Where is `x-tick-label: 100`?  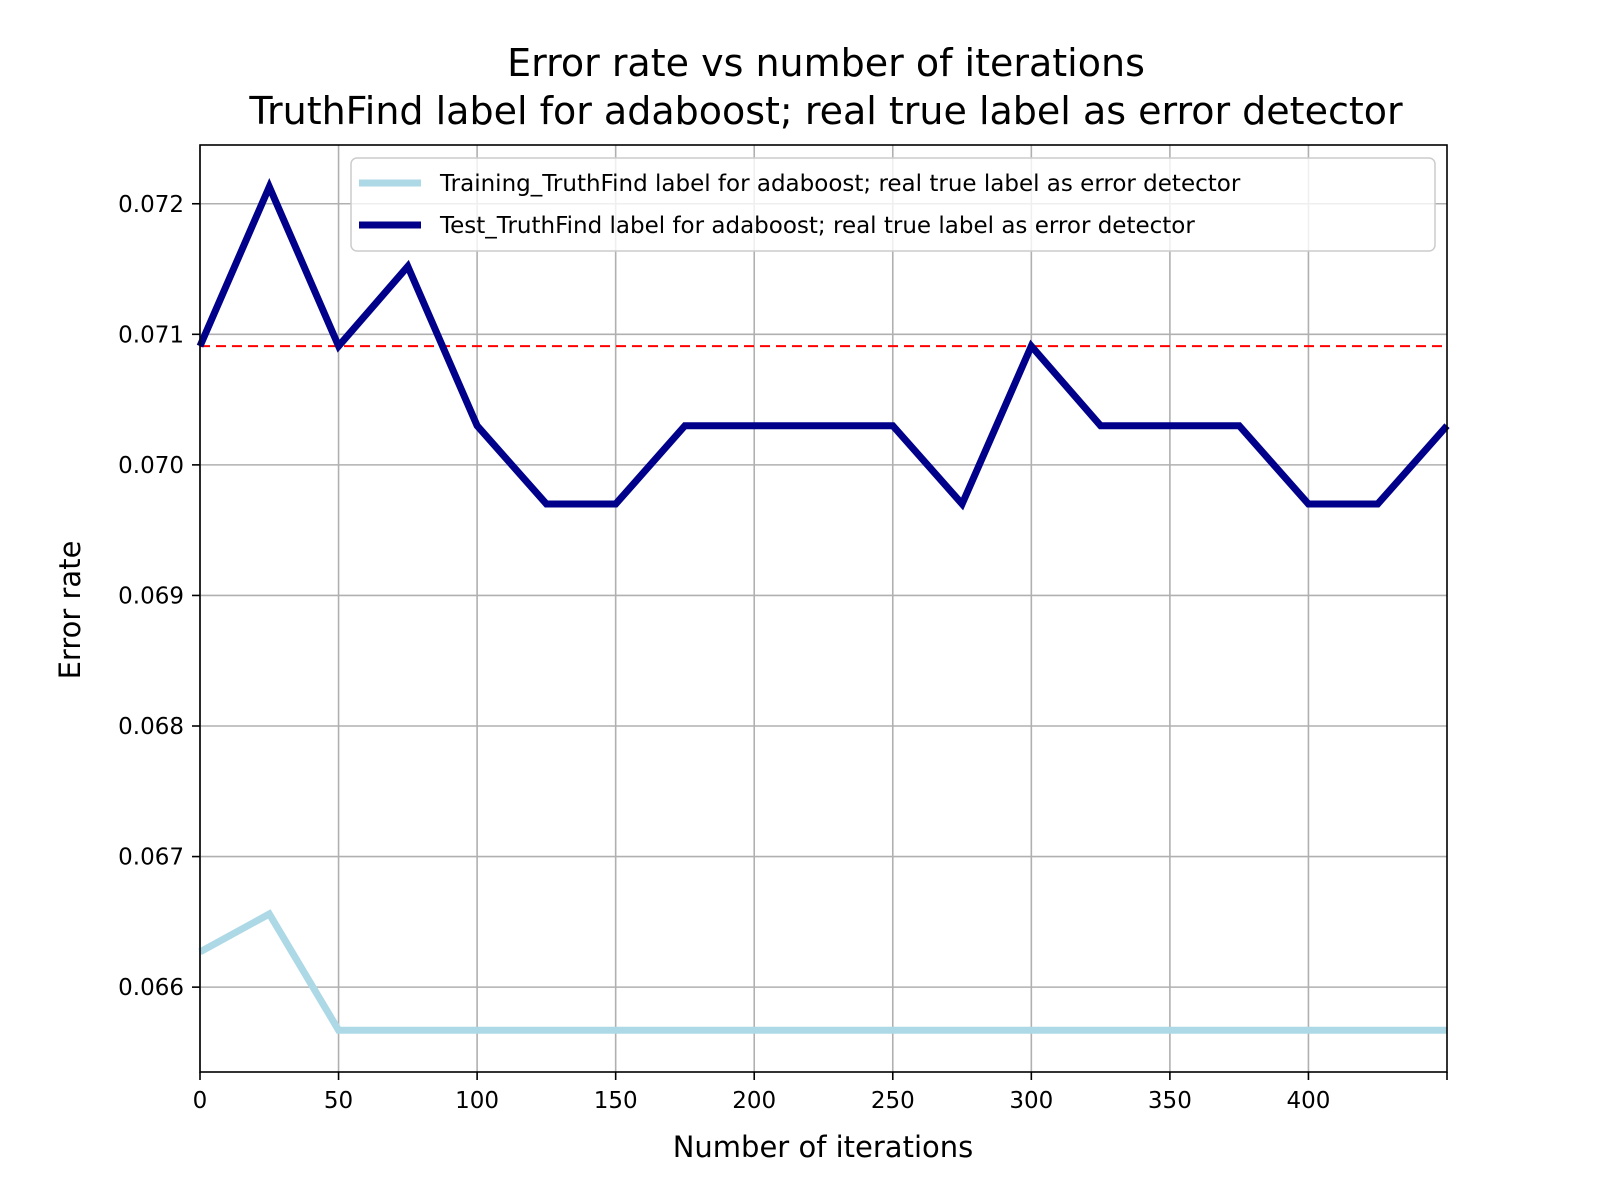
x-tick-label: 100 is located at coordinates (477, 1101).